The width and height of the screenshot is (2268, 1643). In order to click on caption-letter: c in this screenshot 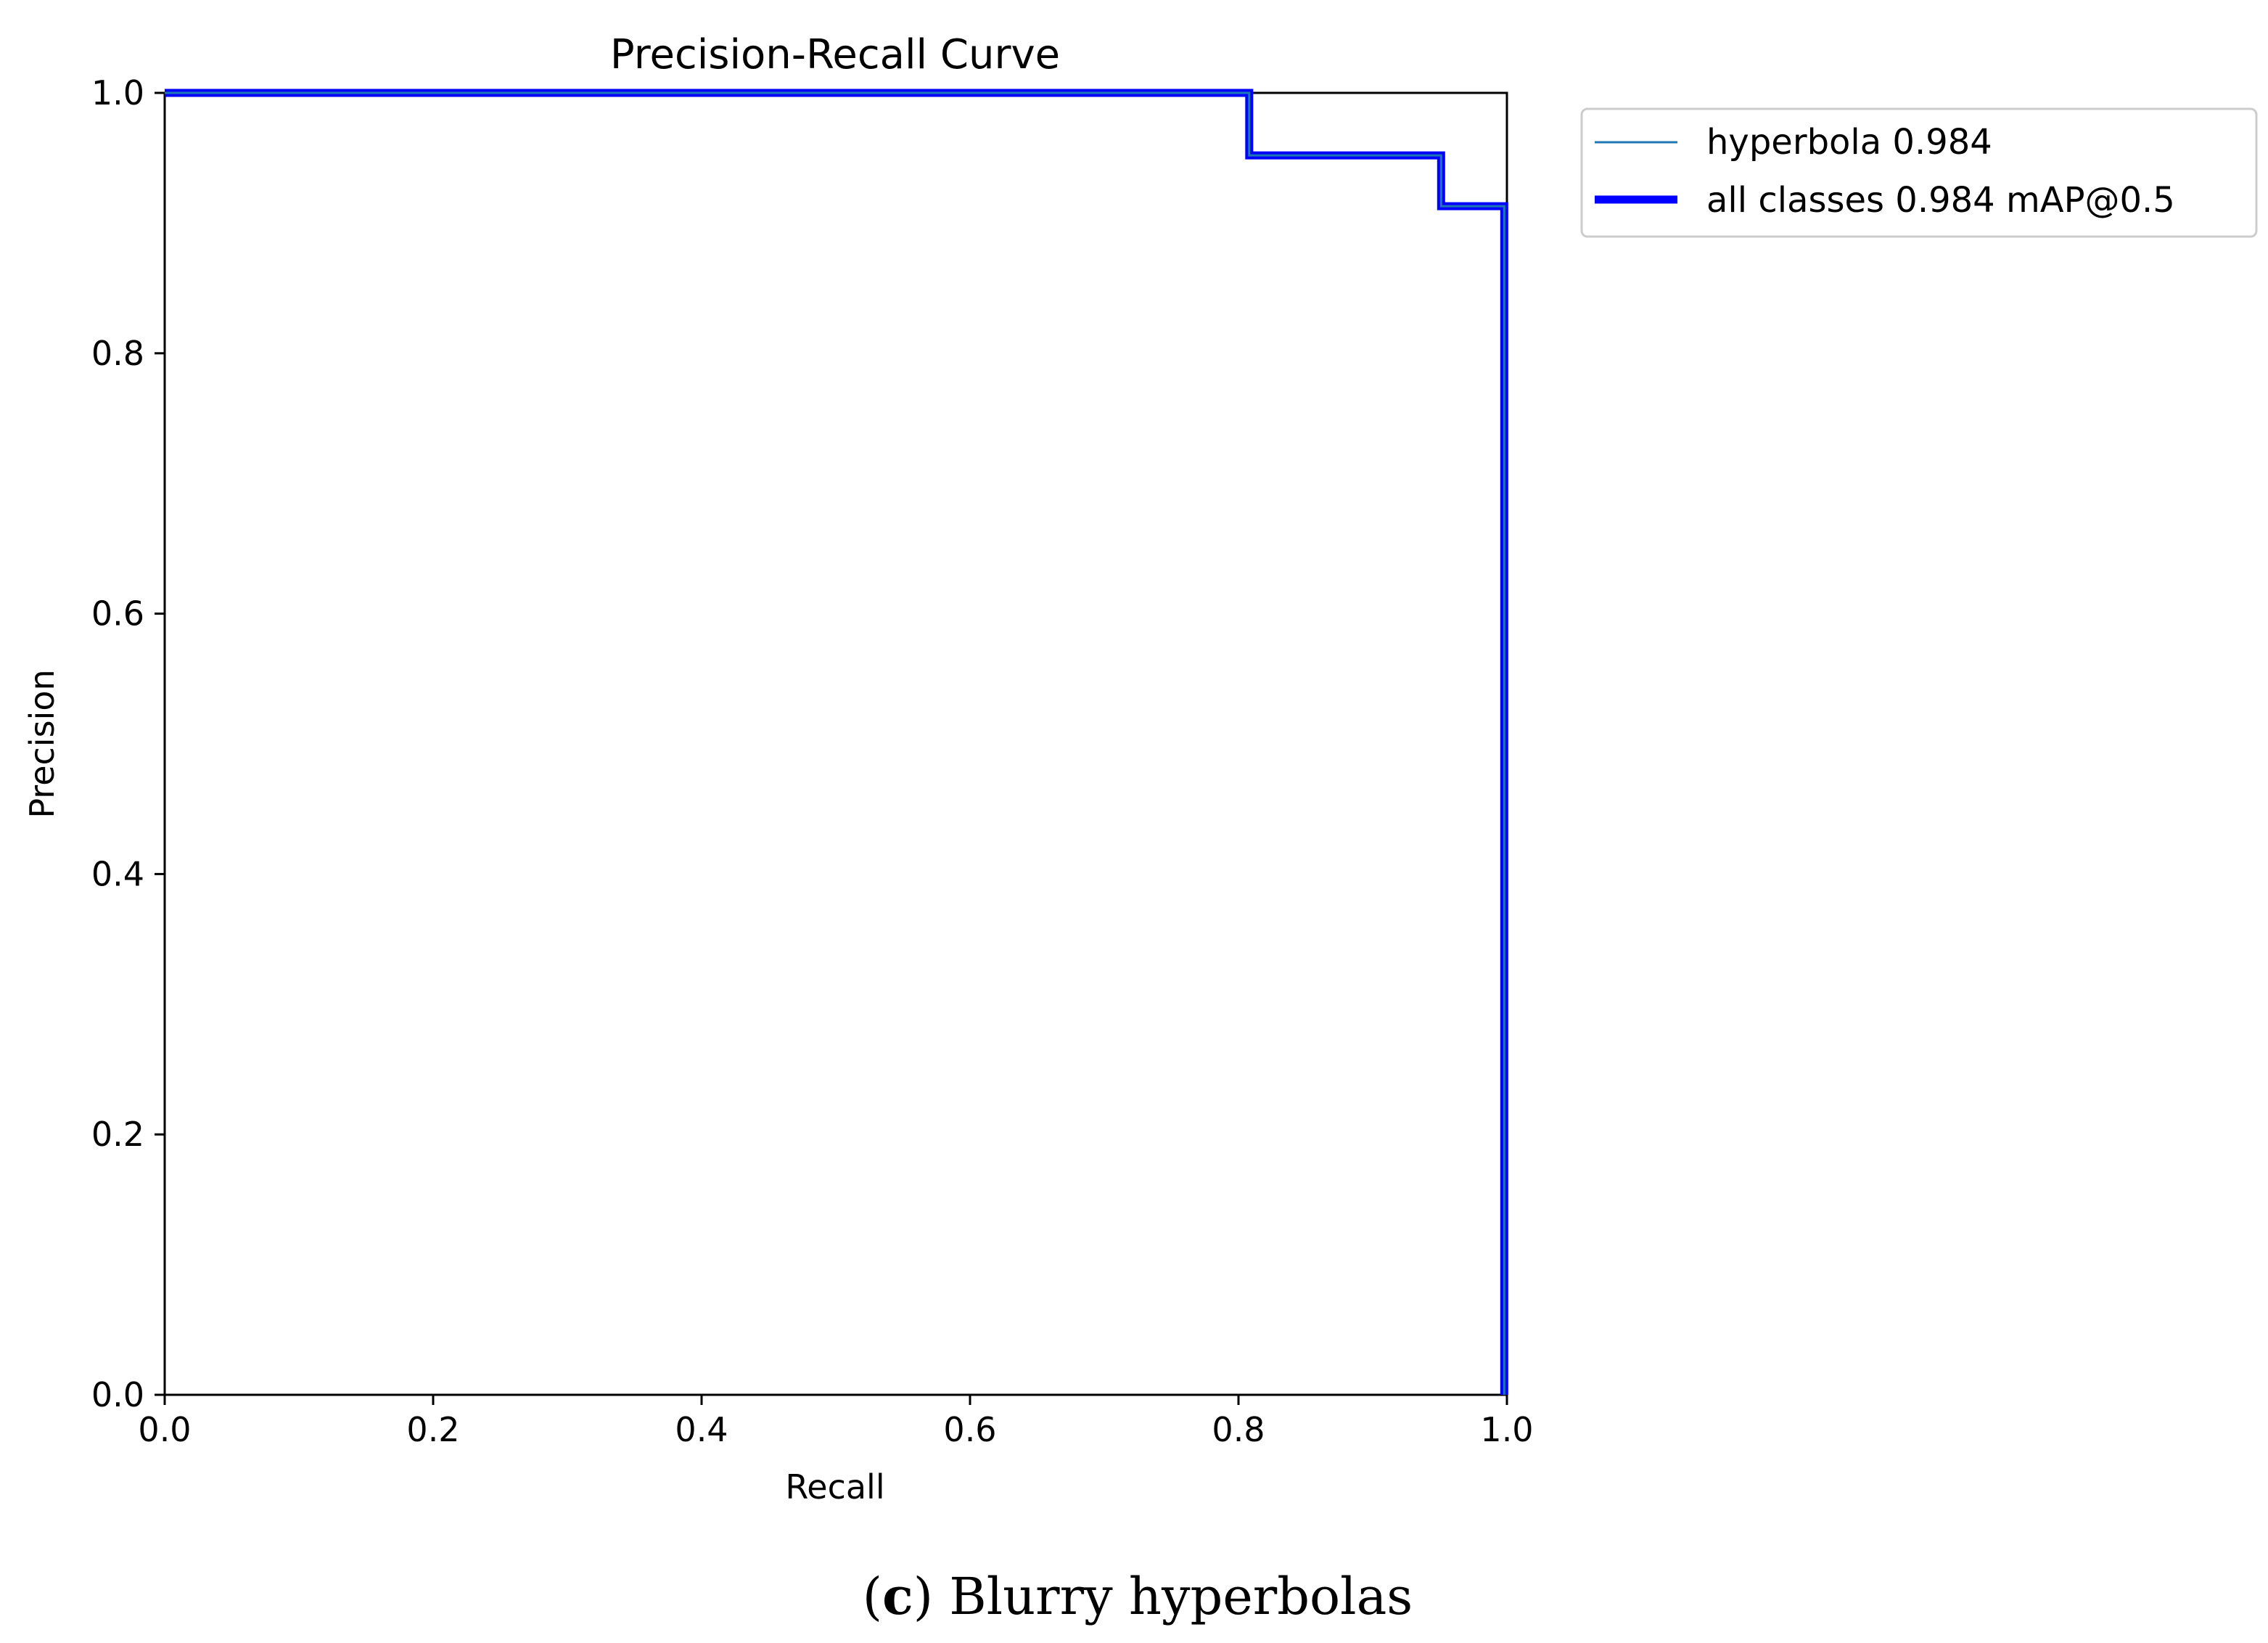, I will do `click(898, 1596)`.